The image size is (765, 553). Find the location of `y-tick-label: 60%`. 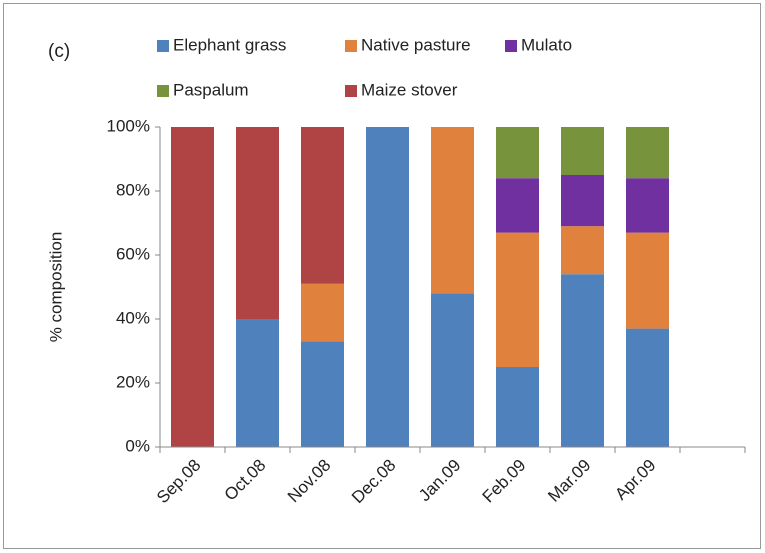

y-tick-label: 60% is located at coordinates (133, 253).